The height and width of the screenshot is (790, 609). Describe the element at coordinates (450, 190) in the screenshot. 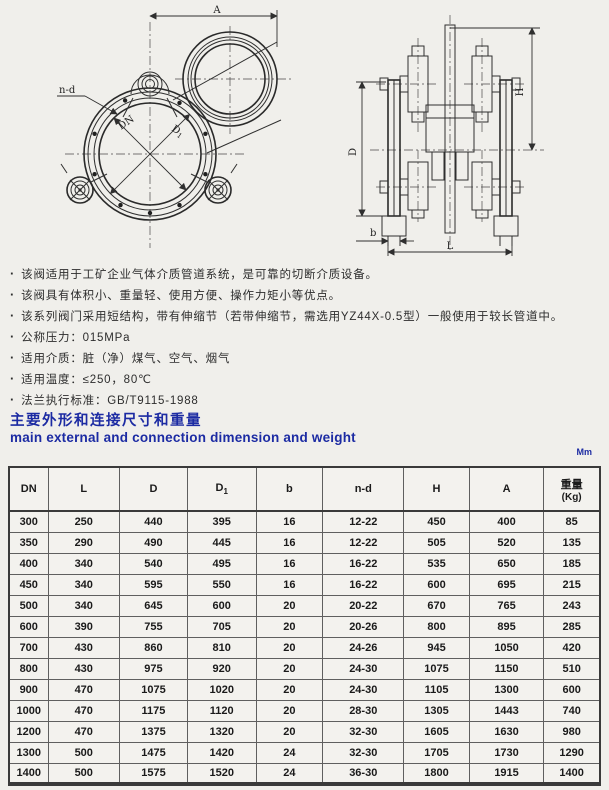

I see `bottom-rollers` at that location.